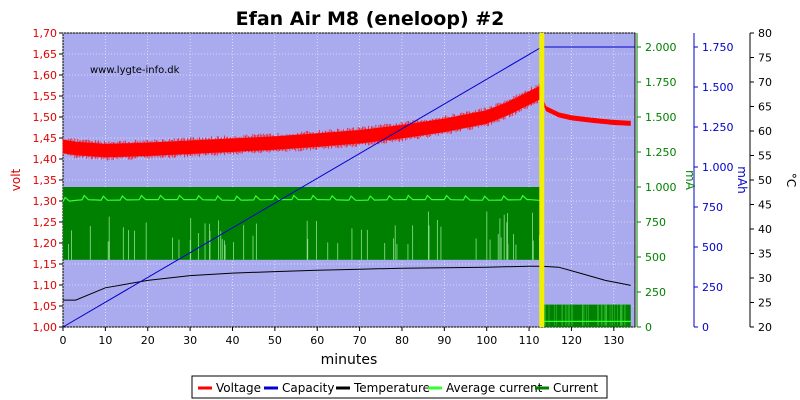 The width and height of the screenshot is (800, 400). What do you see at coordinates (45, 75) in the screenshot?
I see `volt-tick-label: 1,60` at bounding box center [45, 75].